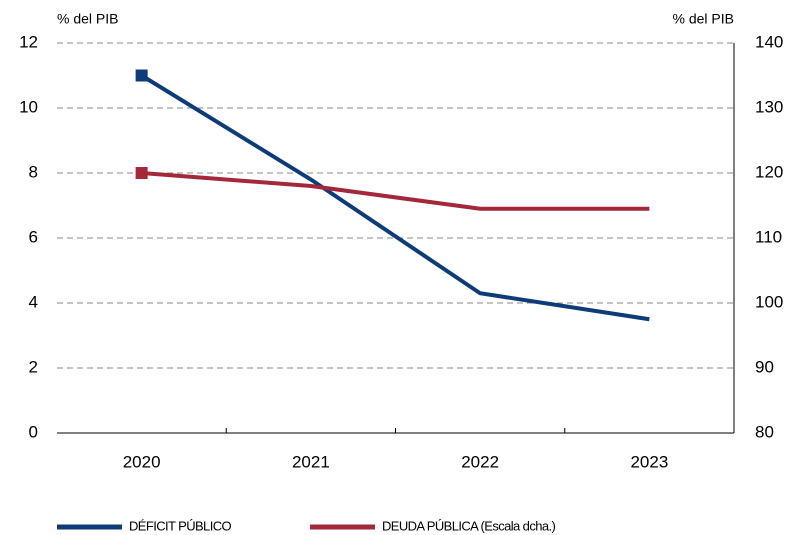  Describe the element at coordinates (28, 41) in the screenshot. I see `y-tick-label: 12` at that location.